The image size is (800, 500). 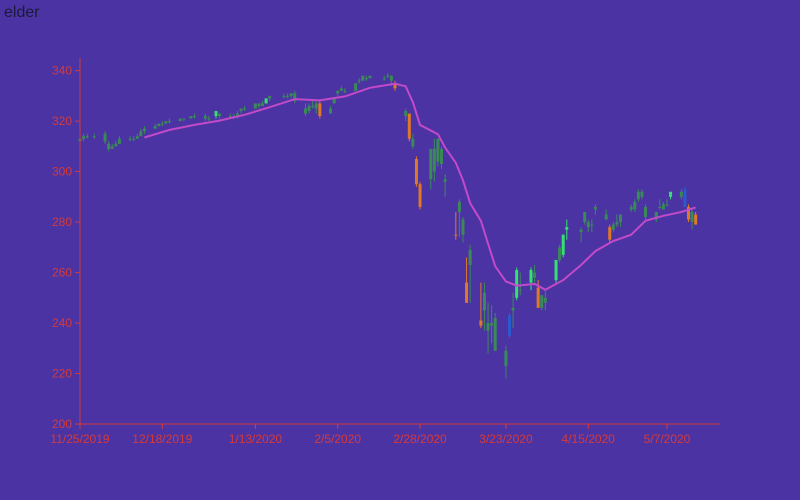 I want to click on x-tick-label: 1/13/2020, so click(x=256, y=439).